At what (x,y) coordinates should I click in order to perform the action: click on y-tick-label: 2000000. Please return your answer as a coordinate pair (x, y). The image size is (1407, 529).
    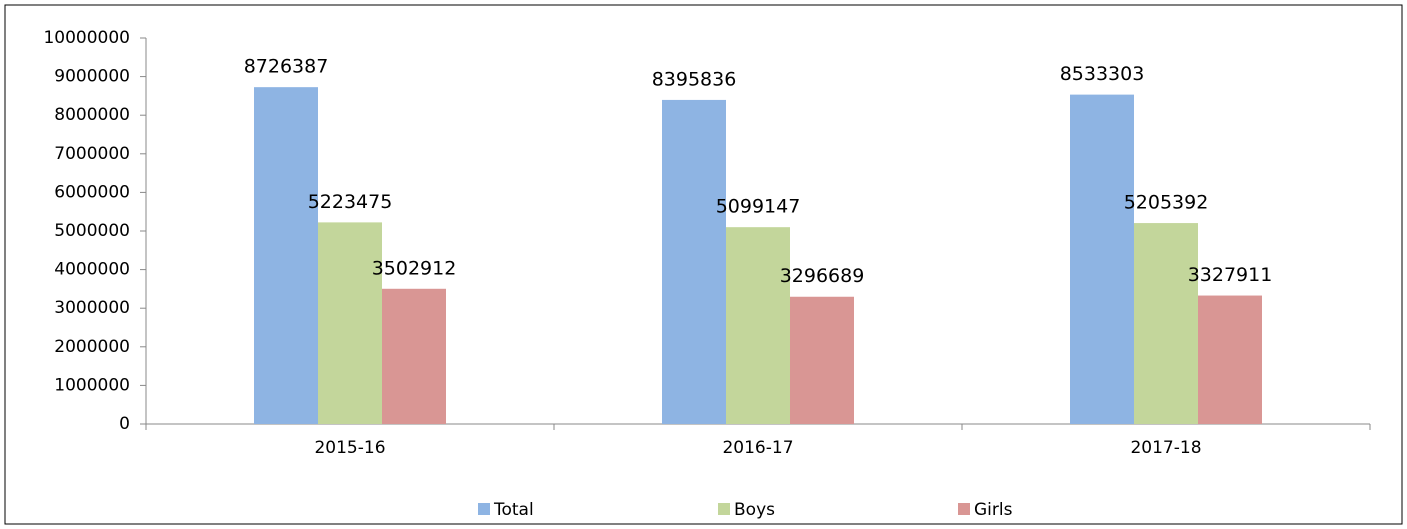
    Looking at the image, I should click on (92, 347).